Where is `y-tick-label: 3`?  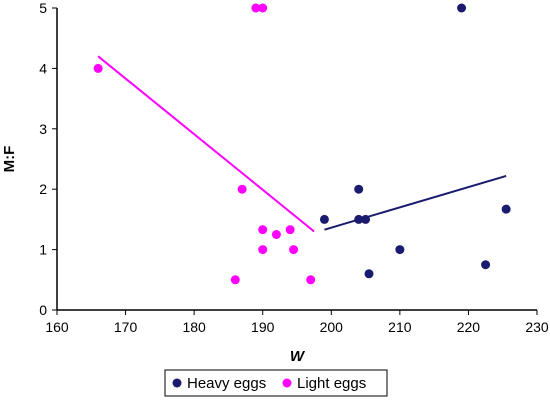 y-tick-label: 3 is located at coordinates (43, 129).